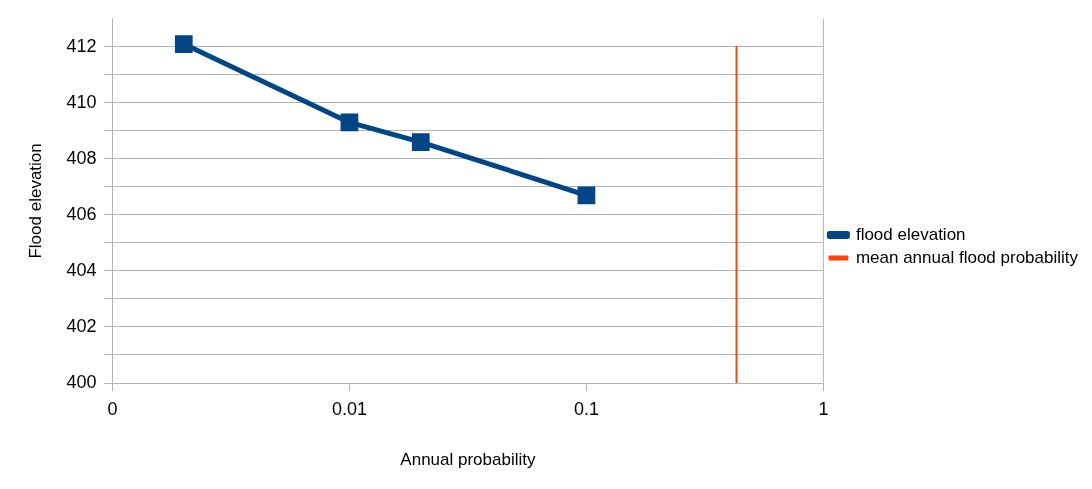 The width and height of the screenshot is (1092, 489). What do you see at coordinates (468, 460) in the screenshot?
I see `x-axis-title: Annual probability` at bounding box center [468, 460].